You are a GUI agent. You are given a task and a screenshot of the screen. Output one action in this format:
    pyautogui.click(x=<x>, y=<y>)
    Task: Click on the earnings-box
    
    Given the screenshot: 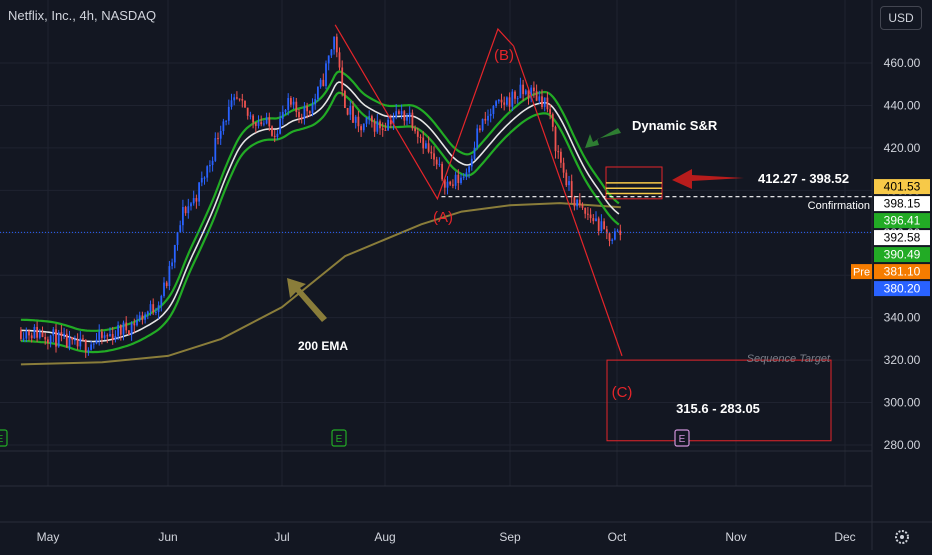 What is the action you would take?
    pyautogui.click(x=4, y=438)
    